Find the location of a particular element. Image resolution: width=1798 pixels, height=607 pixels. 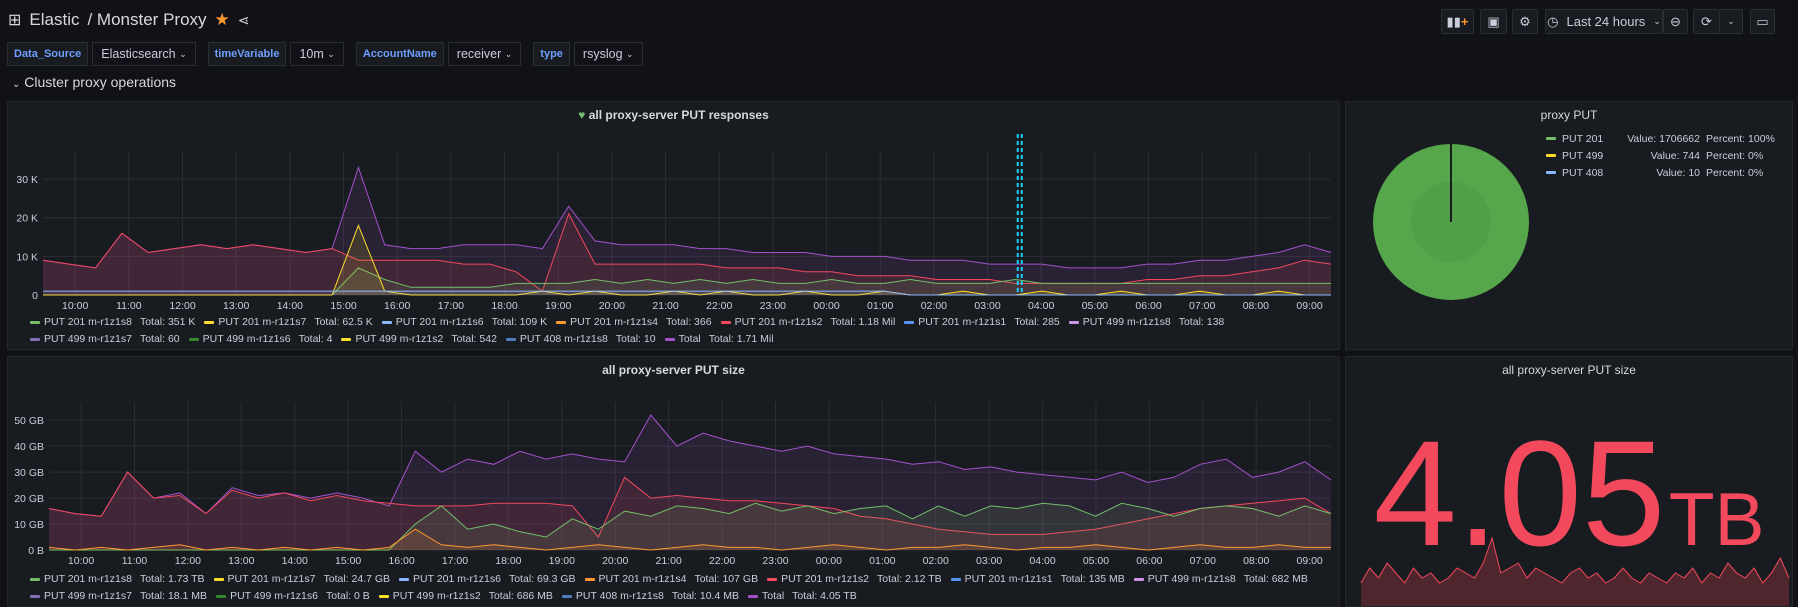

time-picker: ◷ Last 24 hours ⌄ is located at coordinates (1604, 21).